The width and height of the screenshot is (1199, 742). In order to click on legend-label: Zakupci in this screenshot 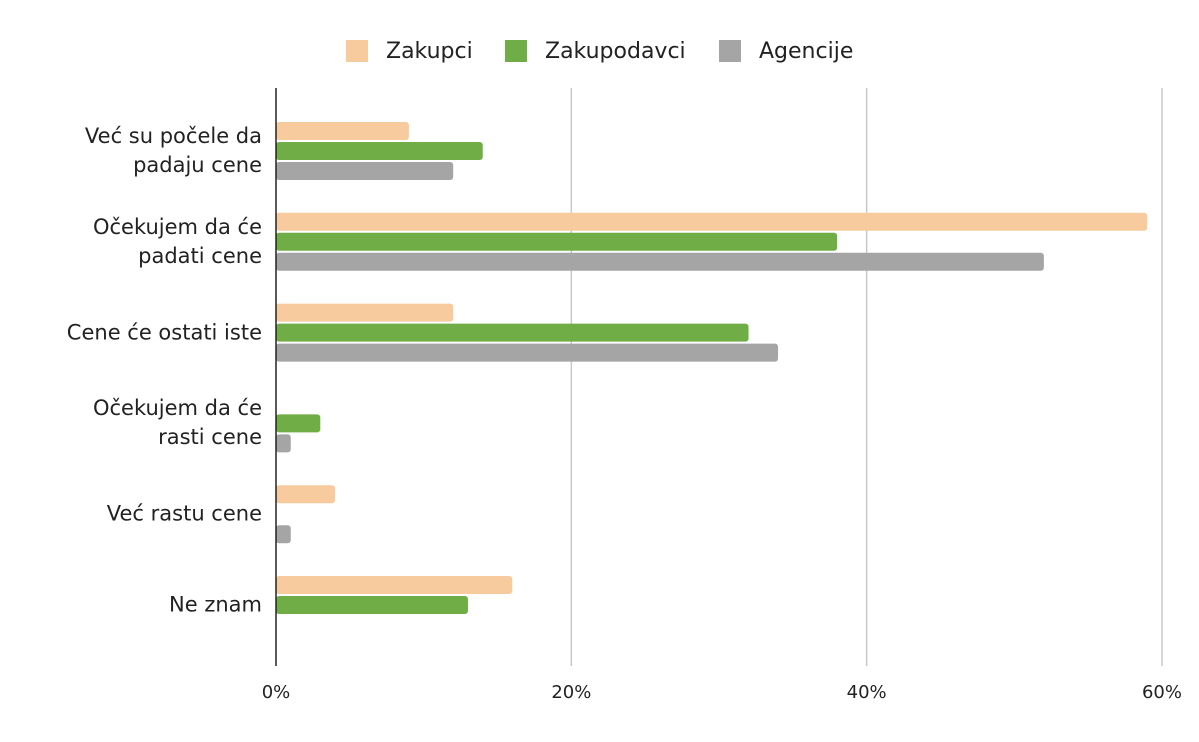, I will do `click(429, 51)`.